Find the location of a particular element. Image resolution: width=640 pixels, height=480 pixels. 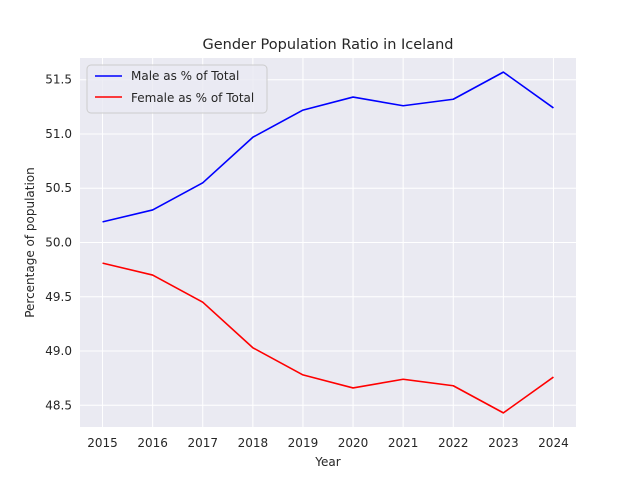

legend-box is located at coordinates (177, 89).